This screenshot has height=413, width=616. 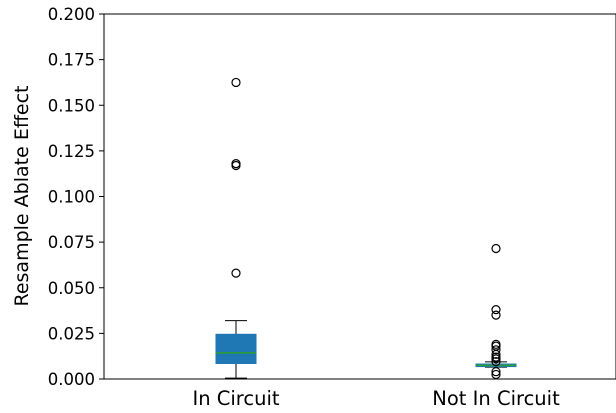 What do you see at coordinates (22, 196) in the screenshot?
I see `y-axis-label: Resample Ablate Effect` at bounding box center [22, 196].